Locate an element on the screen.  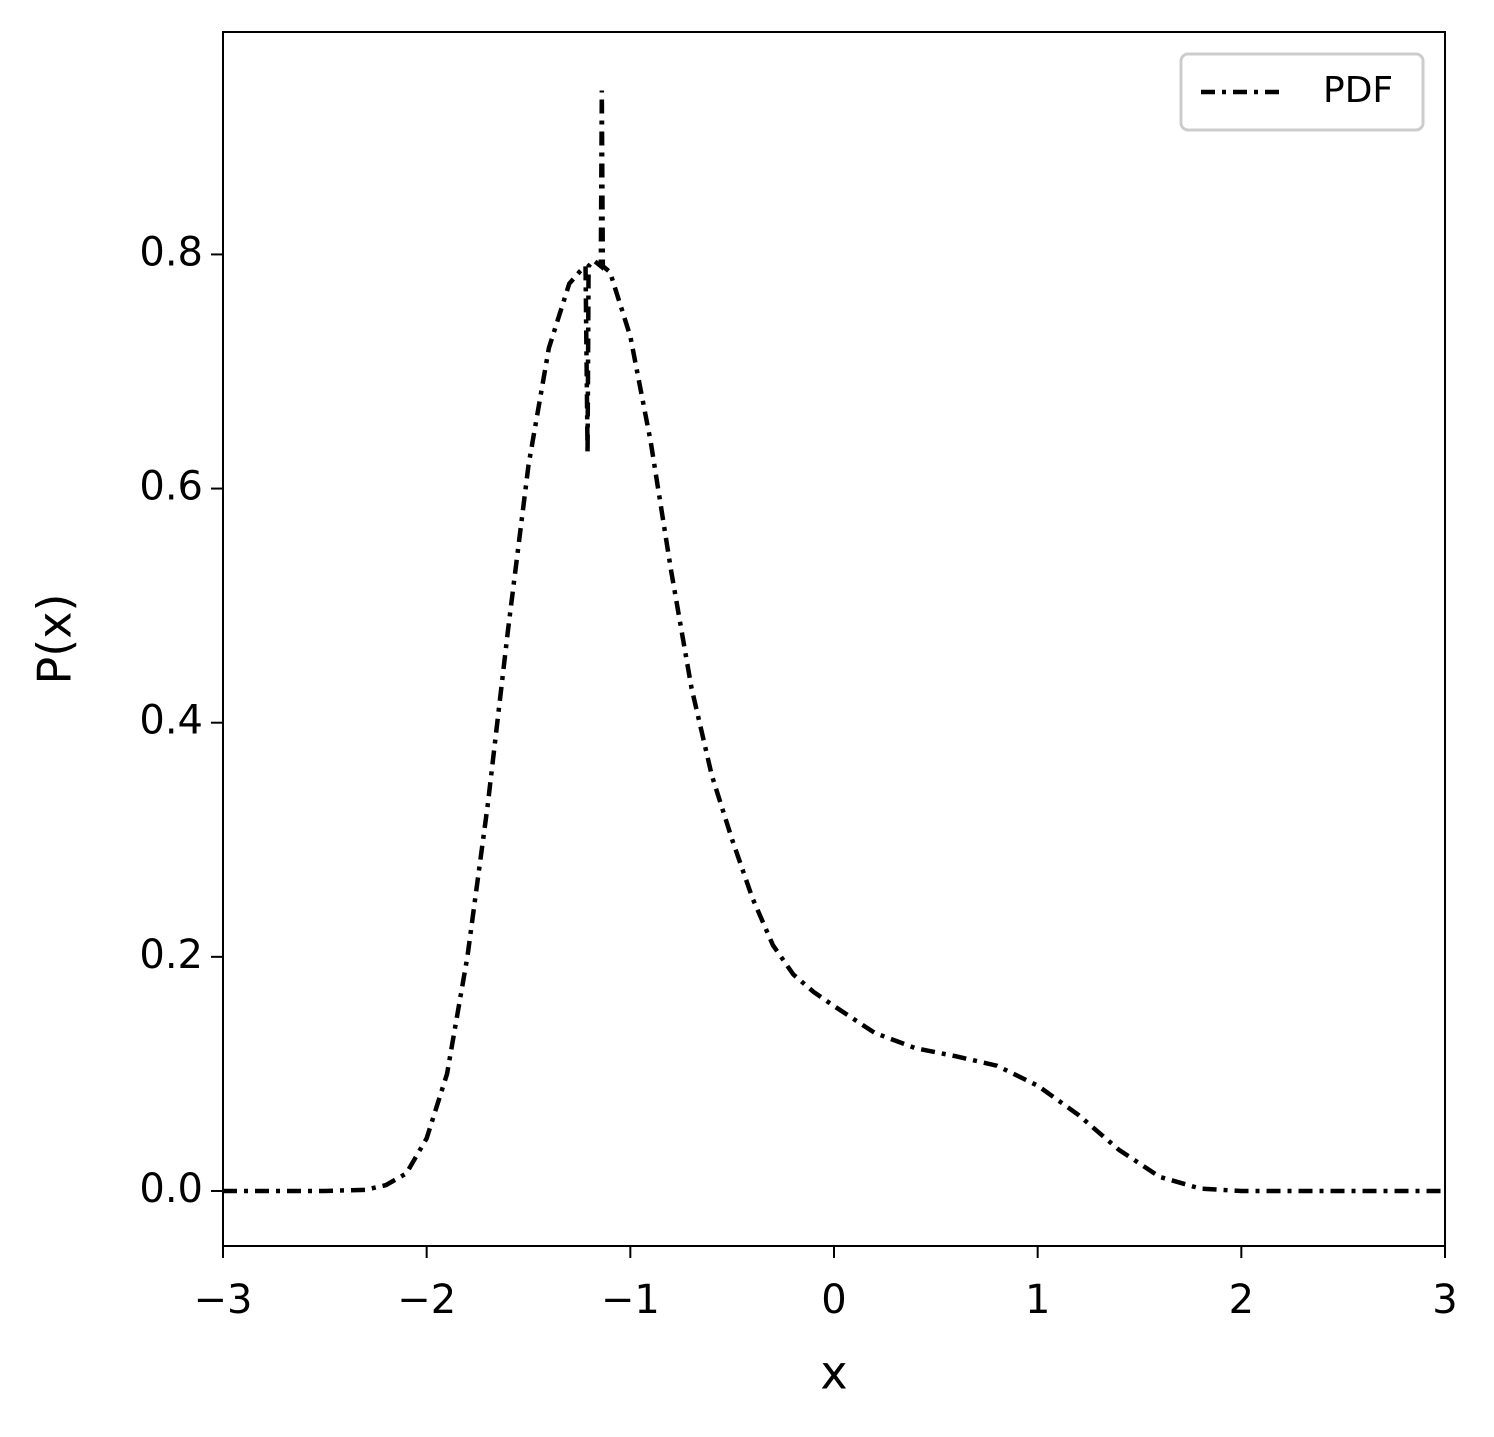
x-tick-label: 0 is located at coordinates (833, 1300).